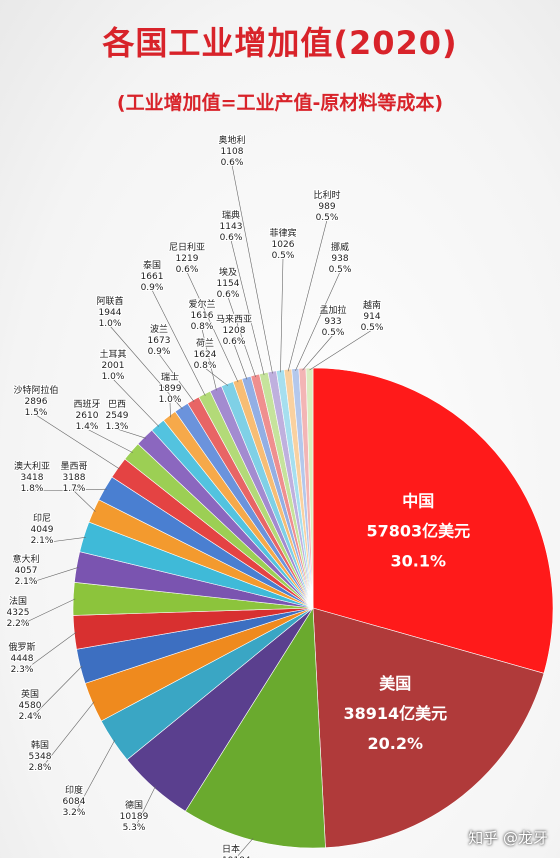  What do you see at coordinates (22, 659) in the screenshot?
I see `slice-label-7-line1: 4448` at bounding box center [22, 659].